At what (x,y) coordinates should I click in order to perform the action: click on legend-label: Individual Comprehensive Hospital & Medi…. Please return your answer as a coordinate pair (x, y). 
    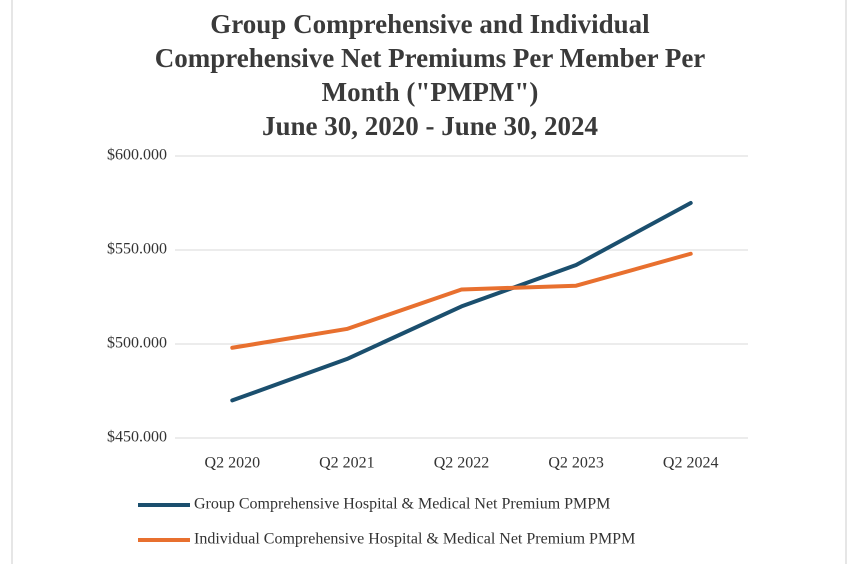
    Looking at the image, I should click on (414, 539).